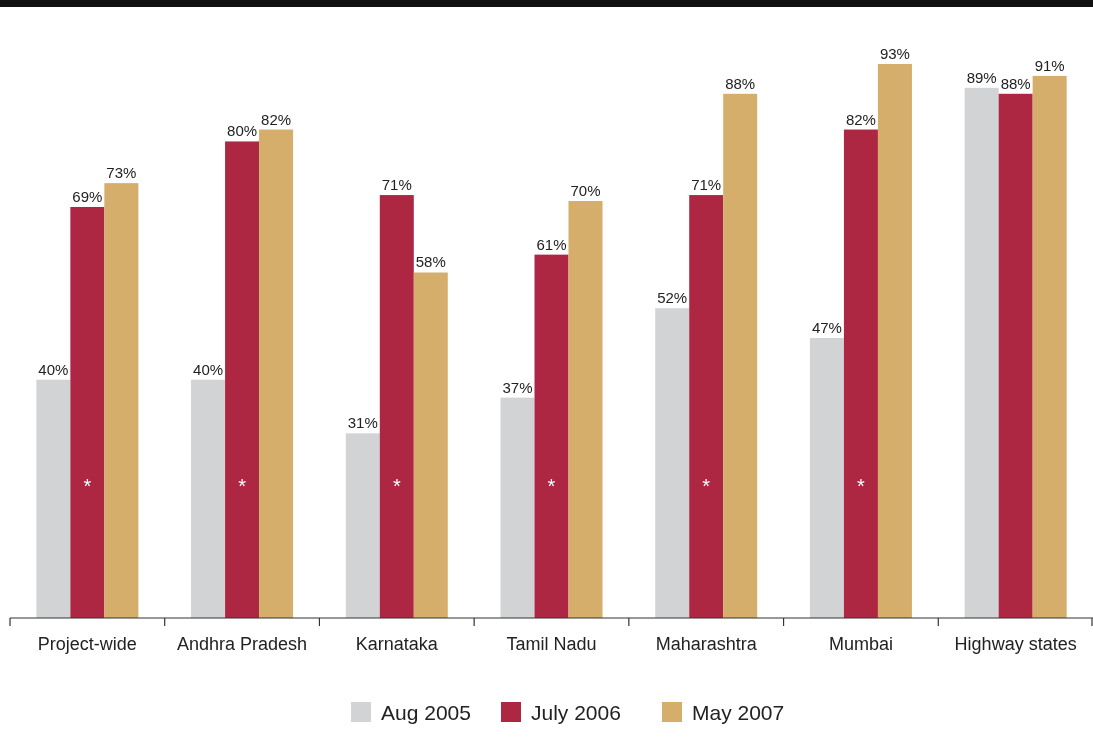 This screenshot has height=741, width=1093. I want to click on x-tick-label: Tamil Nadu, so click(551, 644).